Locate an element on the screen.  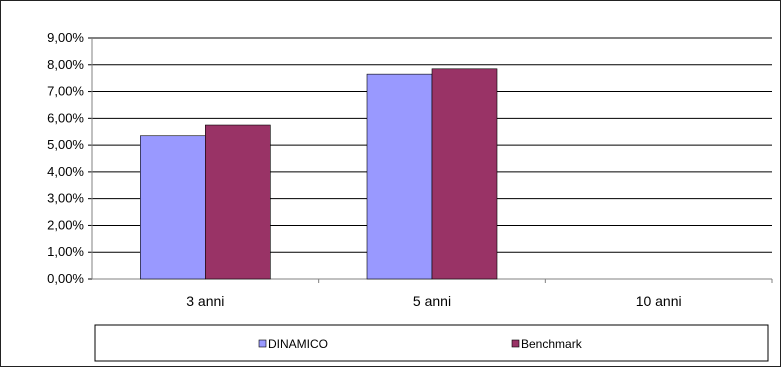
x-category-label: 5 anni is located at coordinates (432, 301).